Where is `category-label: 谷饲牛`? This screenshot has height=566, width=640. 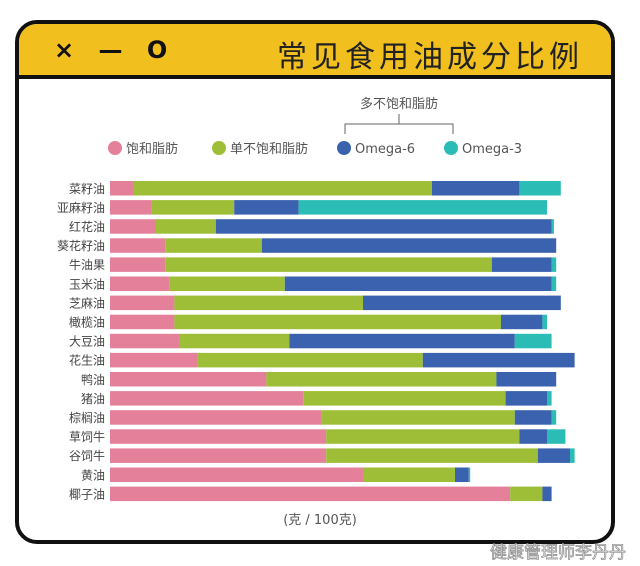
category-label: 谷饲牛 is located at coordinates (87, 455).